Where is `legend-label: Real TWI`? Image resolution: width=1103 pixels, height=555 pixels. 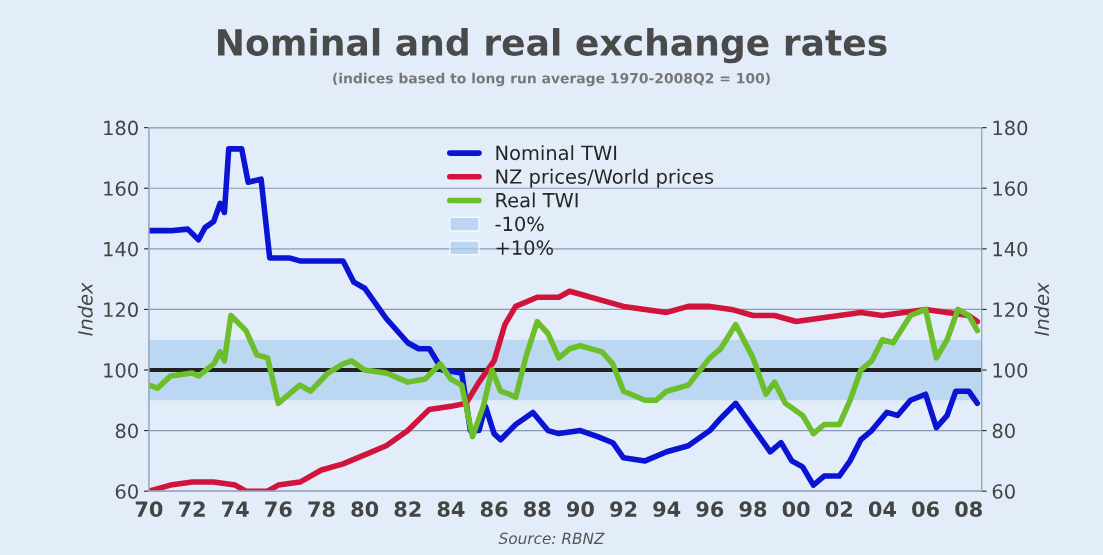 legend-label: Real TWI is located at coordinates (537, 200).